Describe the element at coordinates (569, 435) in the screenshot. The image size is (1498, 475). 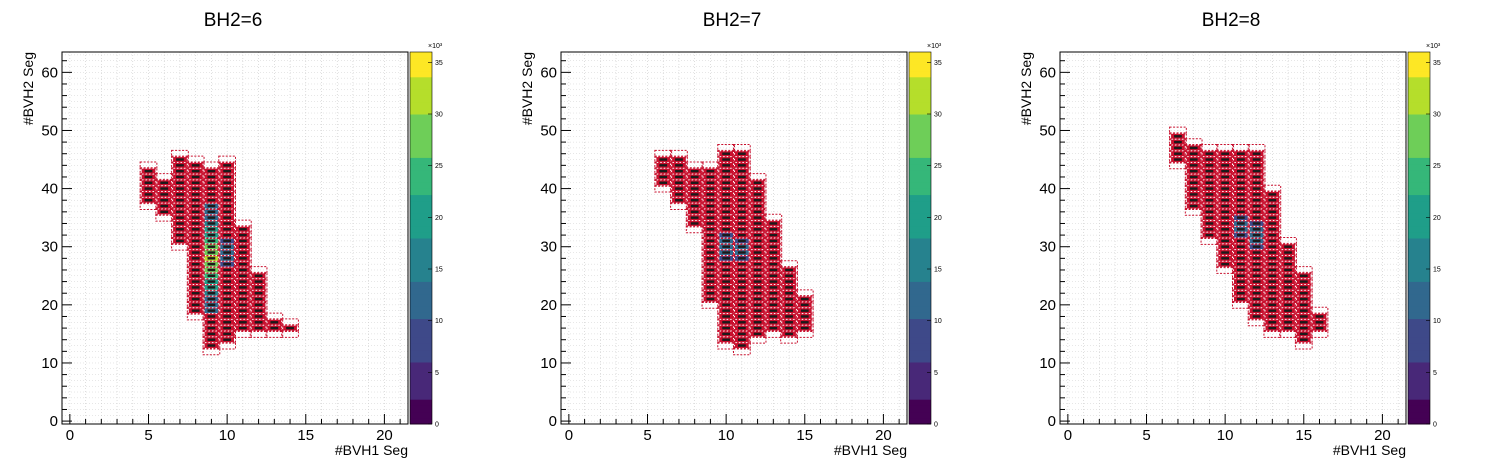
I see `x-tick-label: 0` at that location.